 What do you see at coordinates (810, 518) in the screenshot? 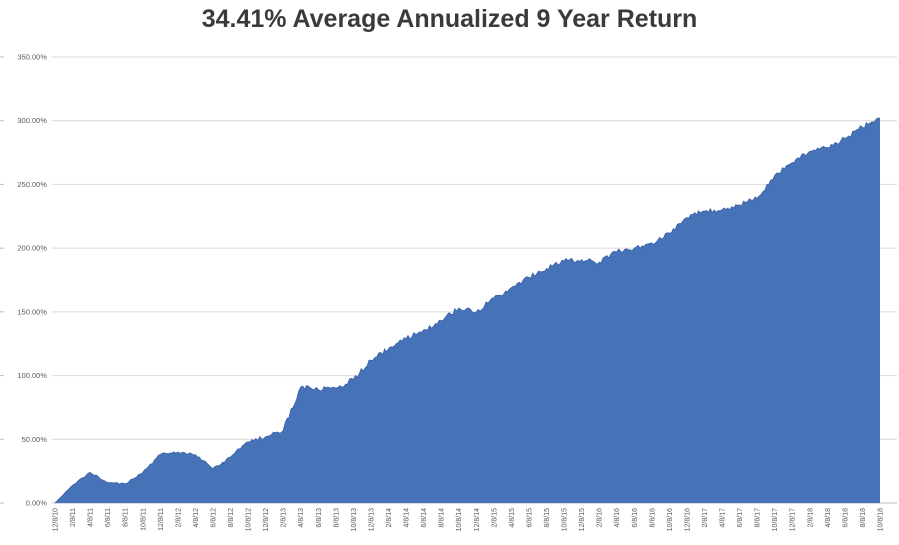
I see `svg-text: 2/8/18` at bounding box center [810, 518].